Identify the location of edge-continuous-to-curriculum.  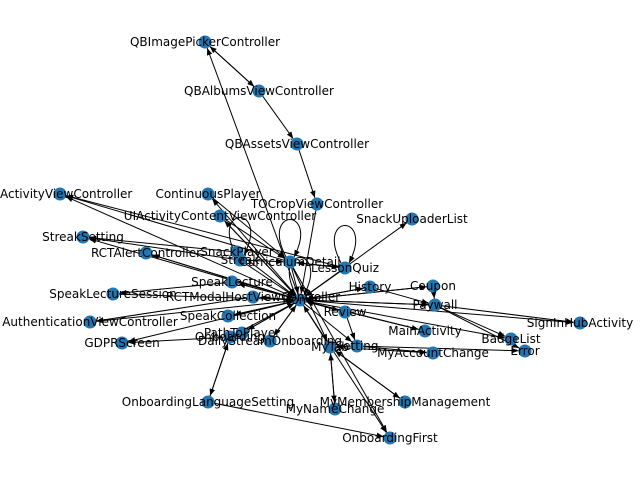
(249, 228).